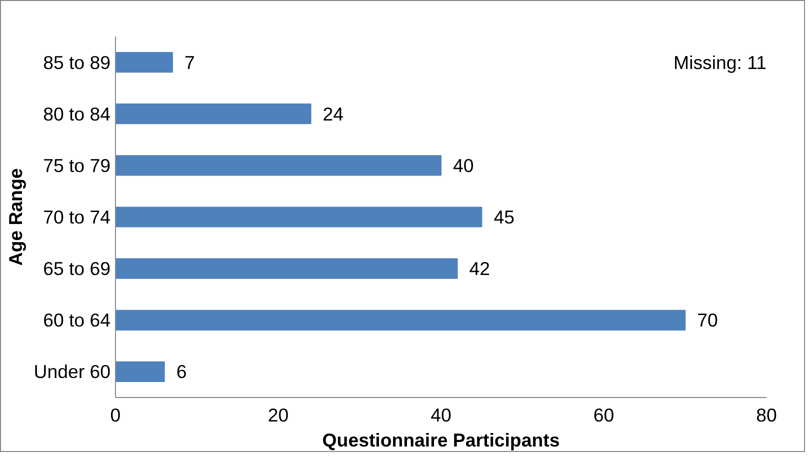  What do you see at coordinates (77, 269) in the screenshot?
I see `y-tick-label: 65 to 69` at bounding box center [77, 269].